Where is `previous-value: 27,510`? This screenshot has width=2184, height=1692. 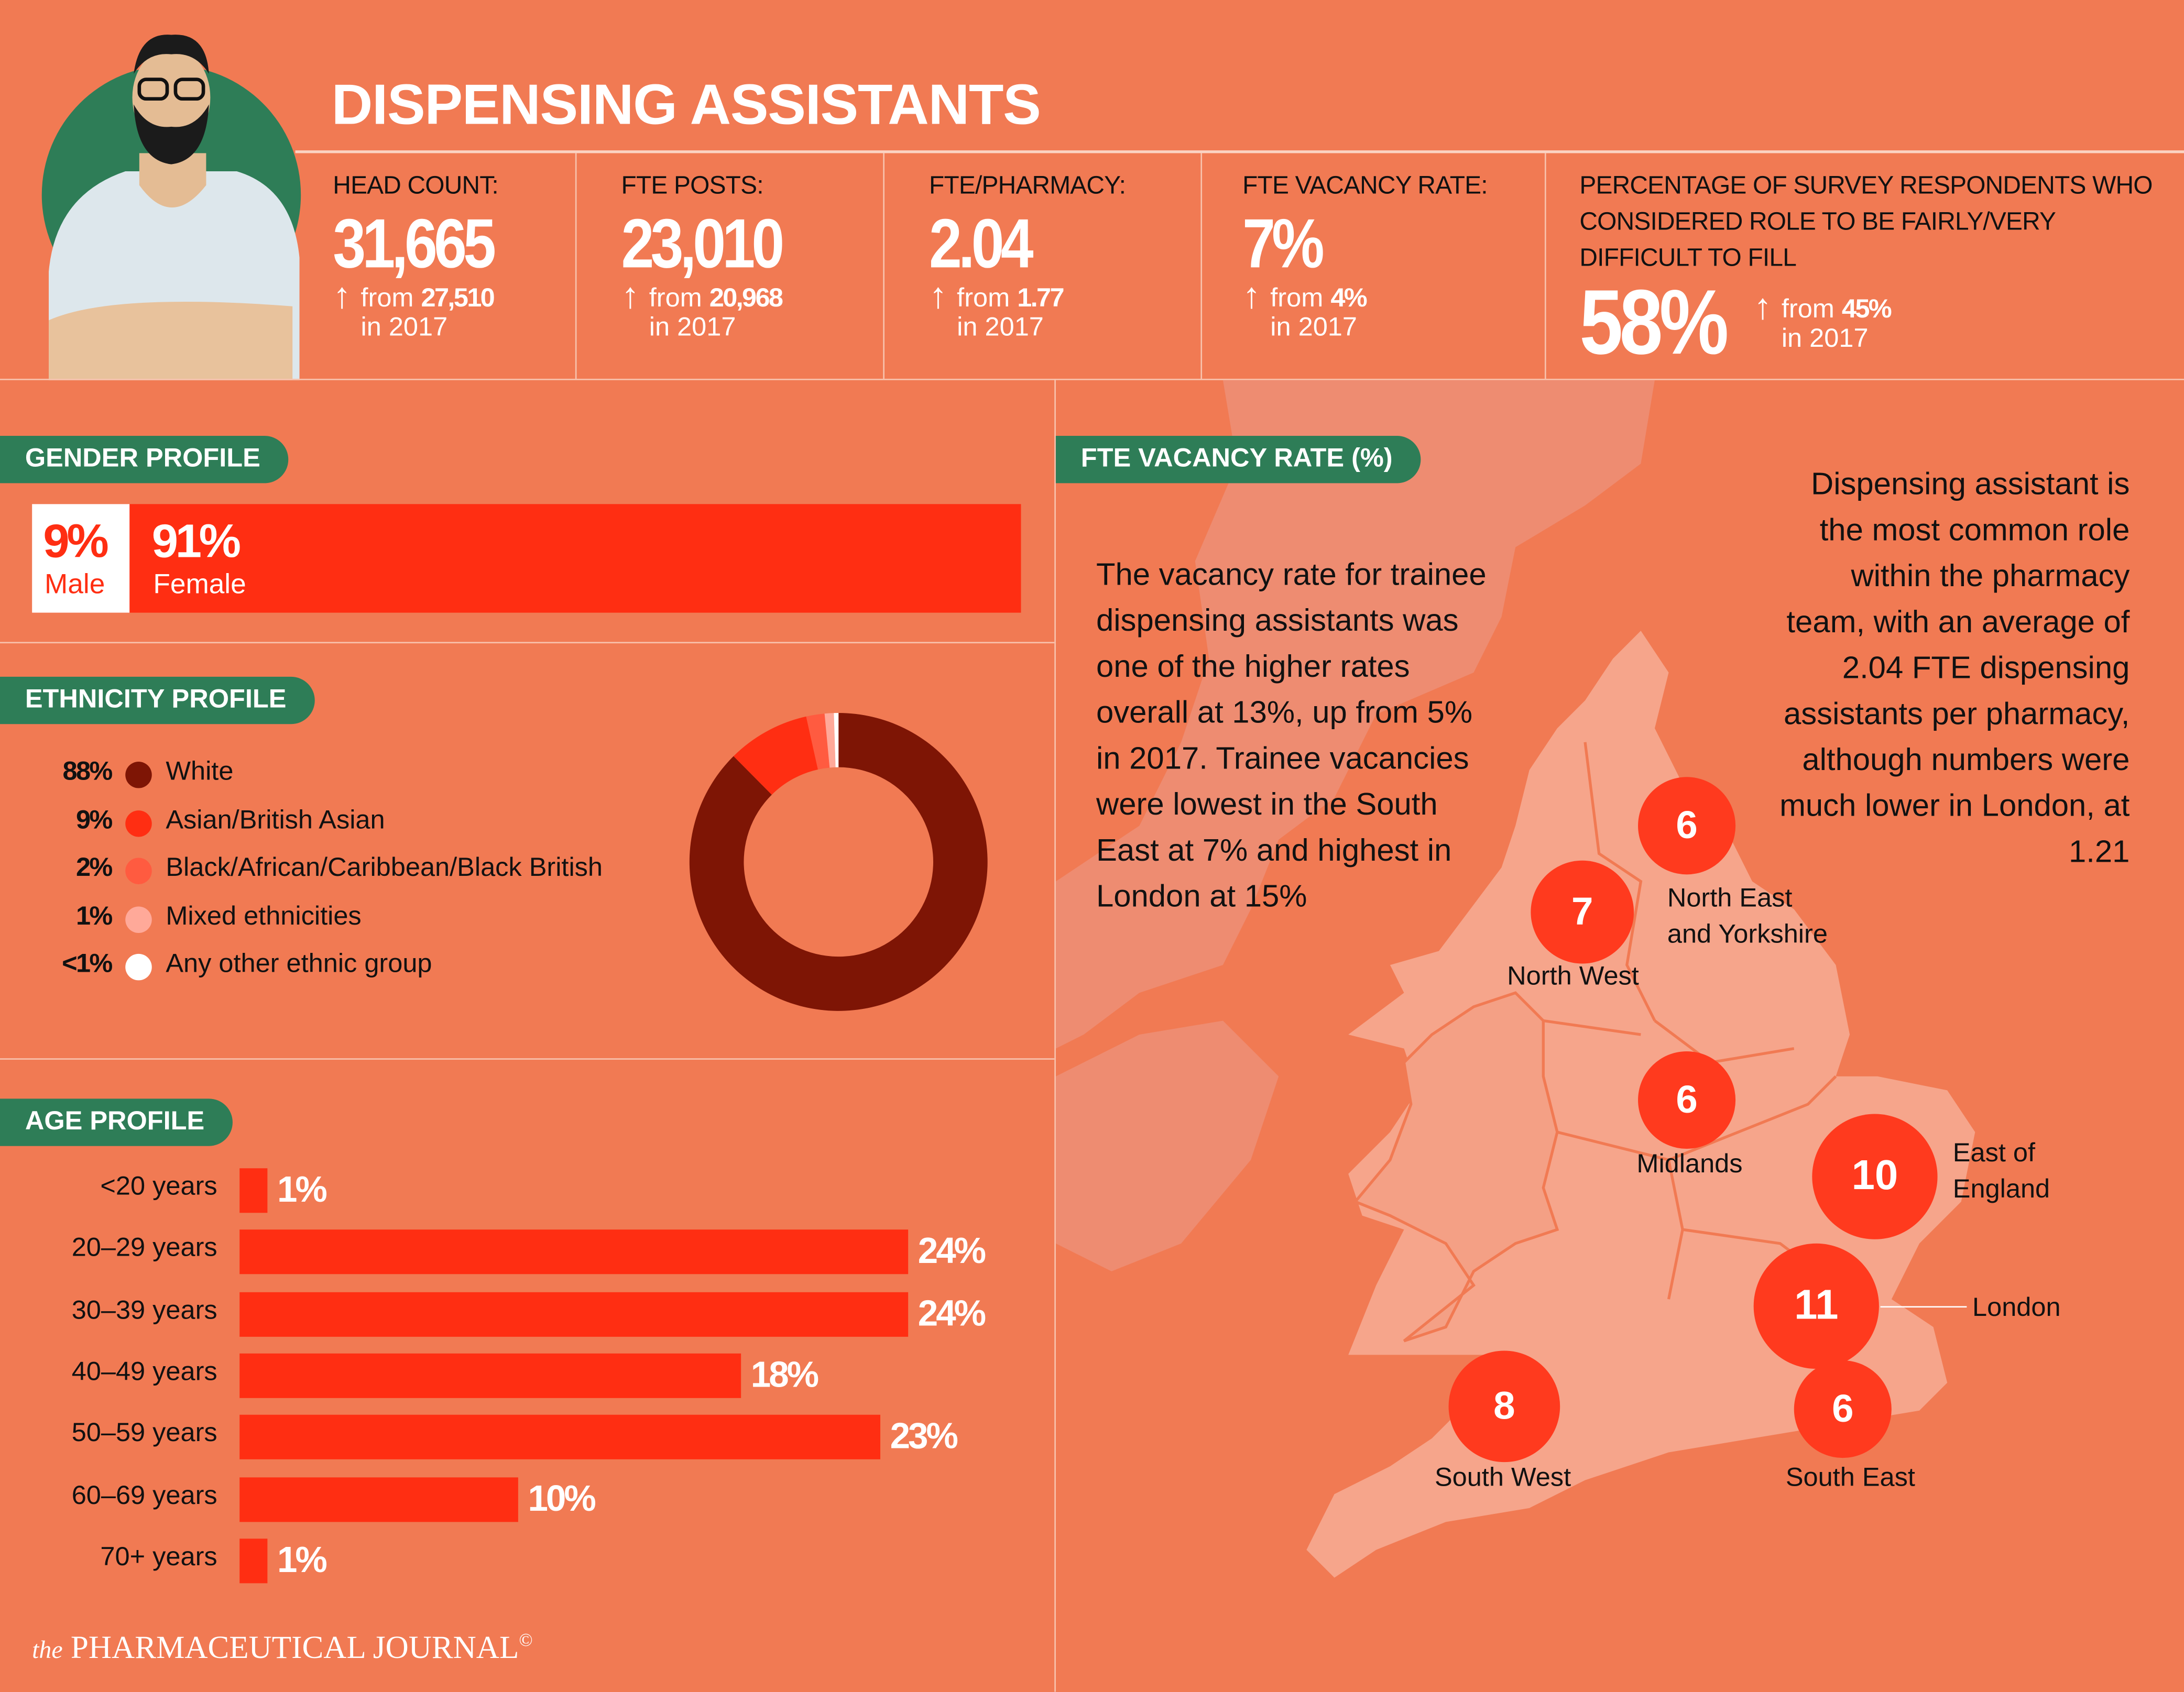 previous-value: 27,510 is located at coordinates (458, 299).